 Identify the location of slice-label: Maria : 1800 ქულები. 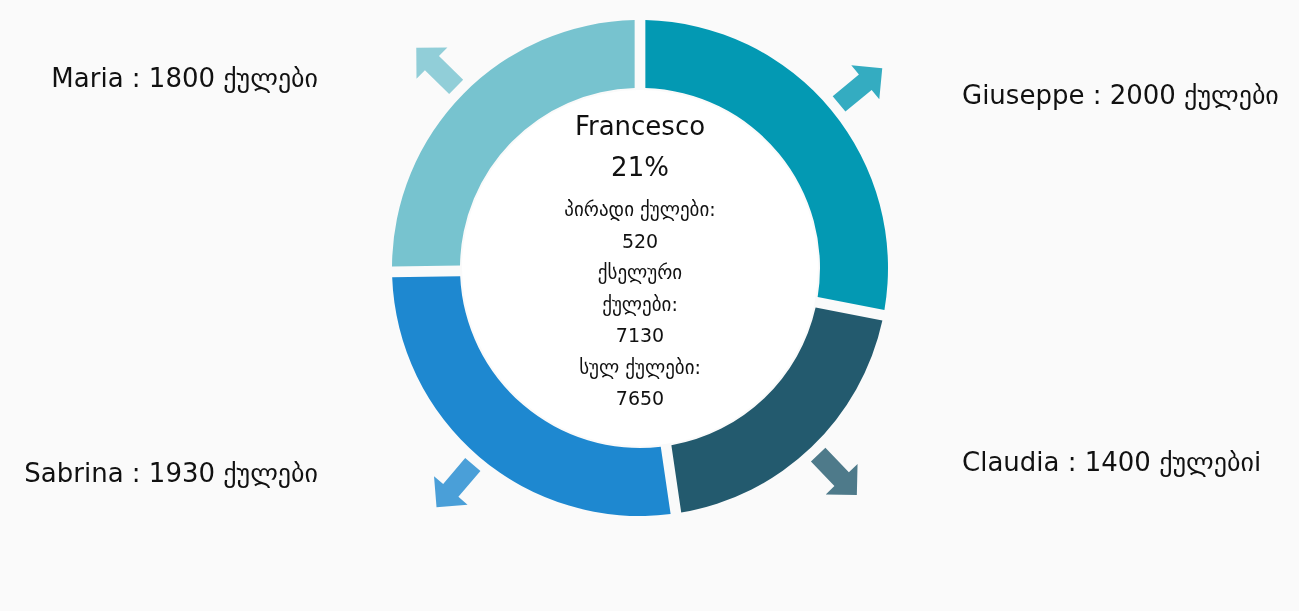
(184, 77).